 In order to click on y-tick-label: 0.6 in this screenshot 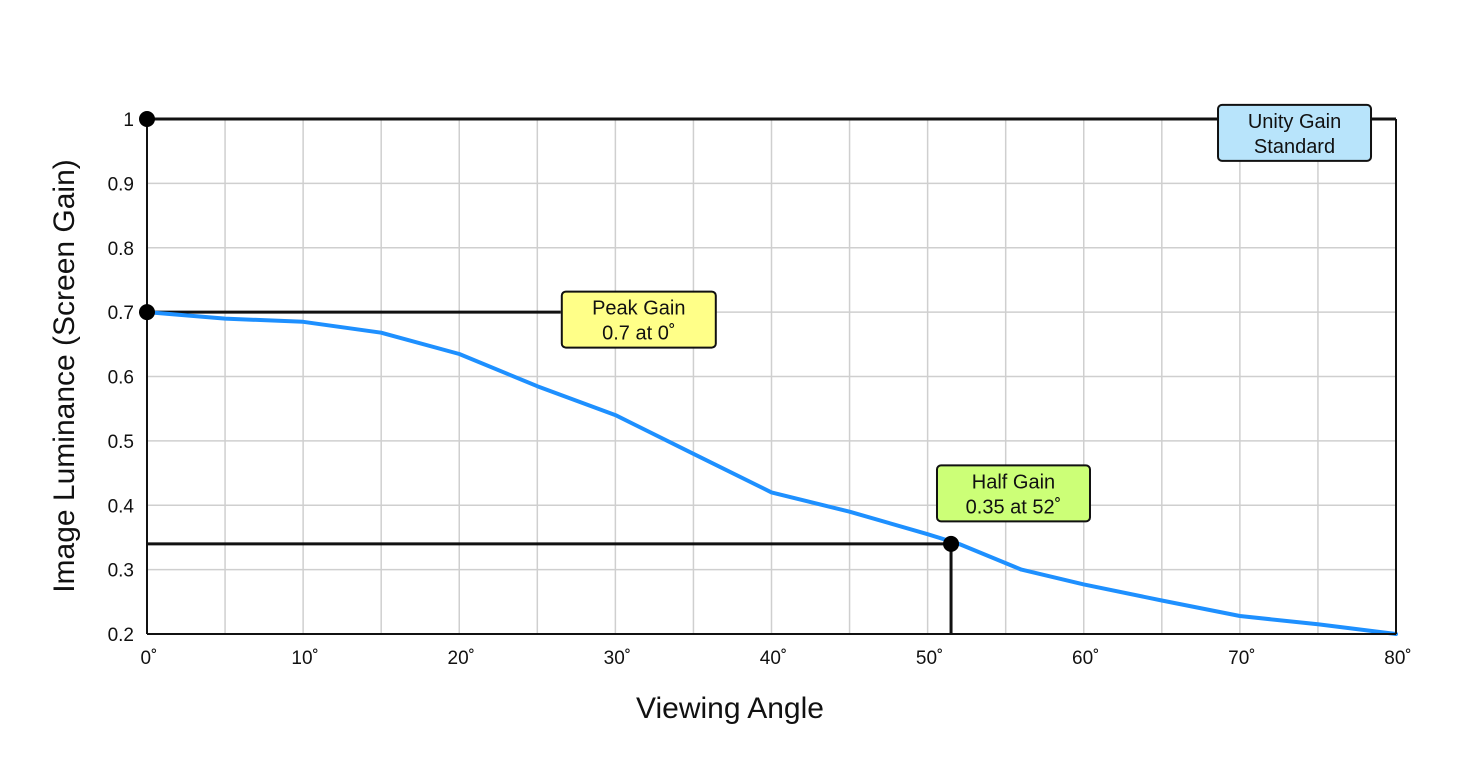, I will do `click(121, 378)`.